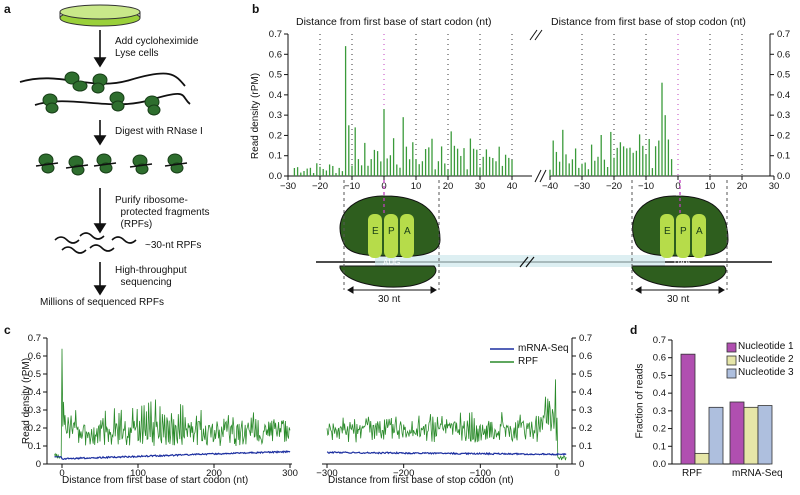 The image size is (800, 495). What do you see at coordinates (172, 403) in the screenshot?
I see `c-rpf-line-start` at bounding box center [172, 403].